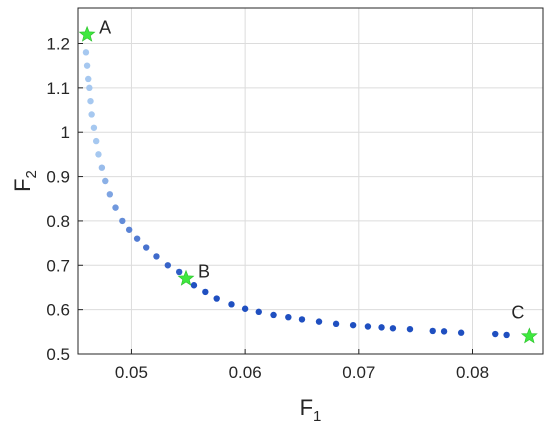  What do you see at coordinates (529, 335) in the screenshot?
I see `star-marker-c` at bounding box center [529, 335].